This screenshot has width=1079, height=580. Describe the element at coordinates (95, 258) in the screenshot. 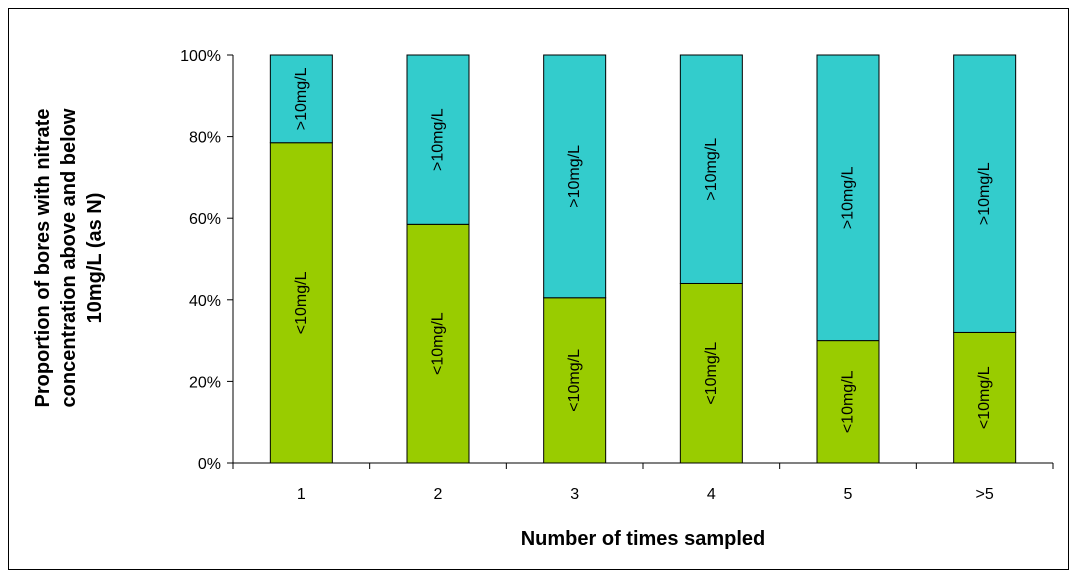

I see `y-axis-title-line-3: 10mg/L (as N)` at that location.